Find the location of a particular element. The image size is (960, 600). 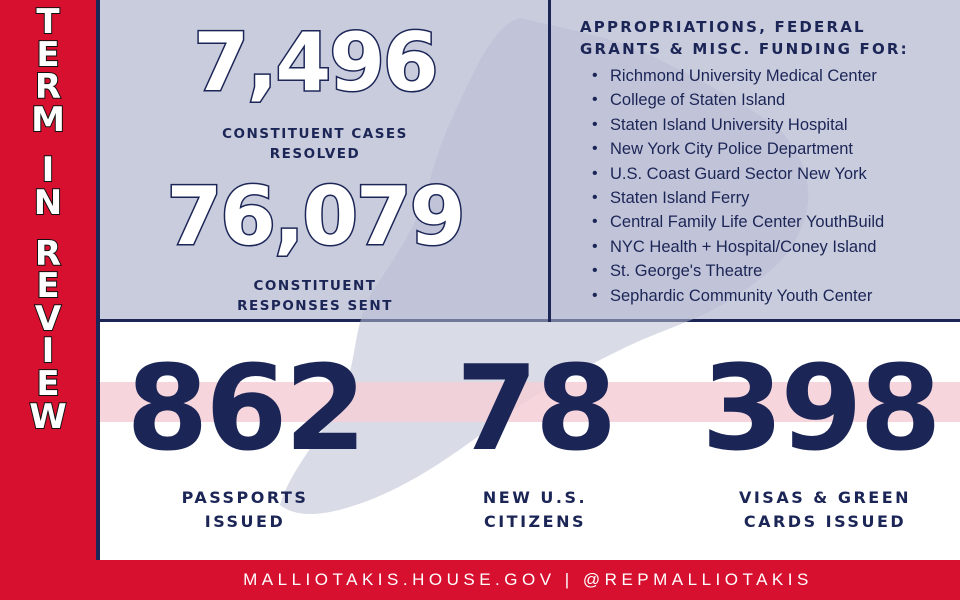

title-letter: V is located at coordinates (48, 318).